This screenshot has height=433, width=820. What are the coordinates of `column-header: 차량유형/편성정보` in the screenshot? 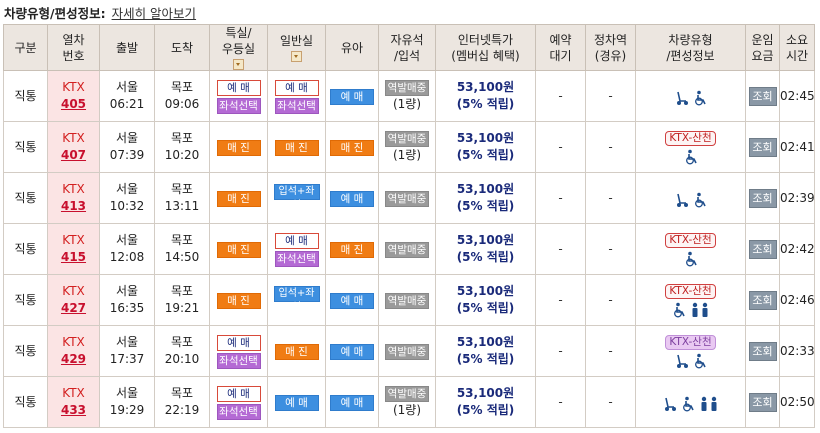 It's located at (690, 47).